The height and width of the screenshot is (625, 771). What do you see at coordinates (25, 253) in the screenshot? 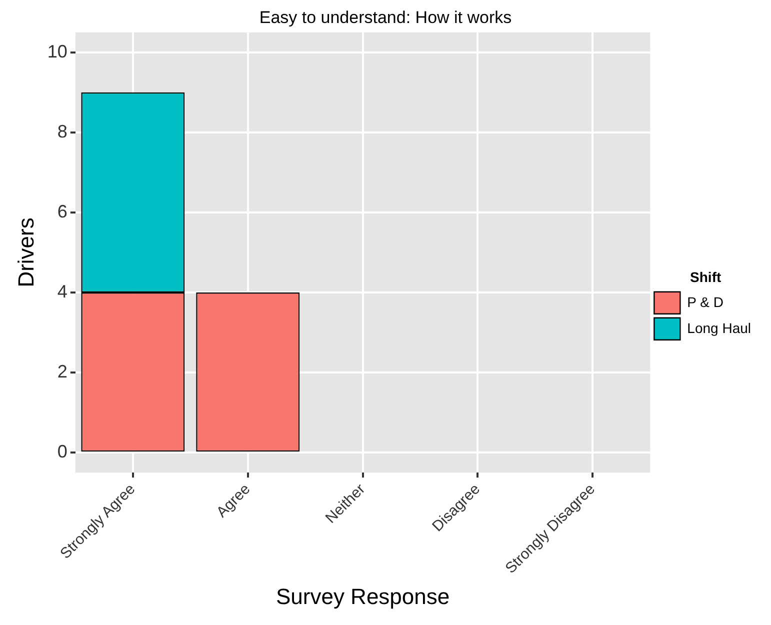
I see `y-axis-title: Drivers` at bounding box center [25, 253].